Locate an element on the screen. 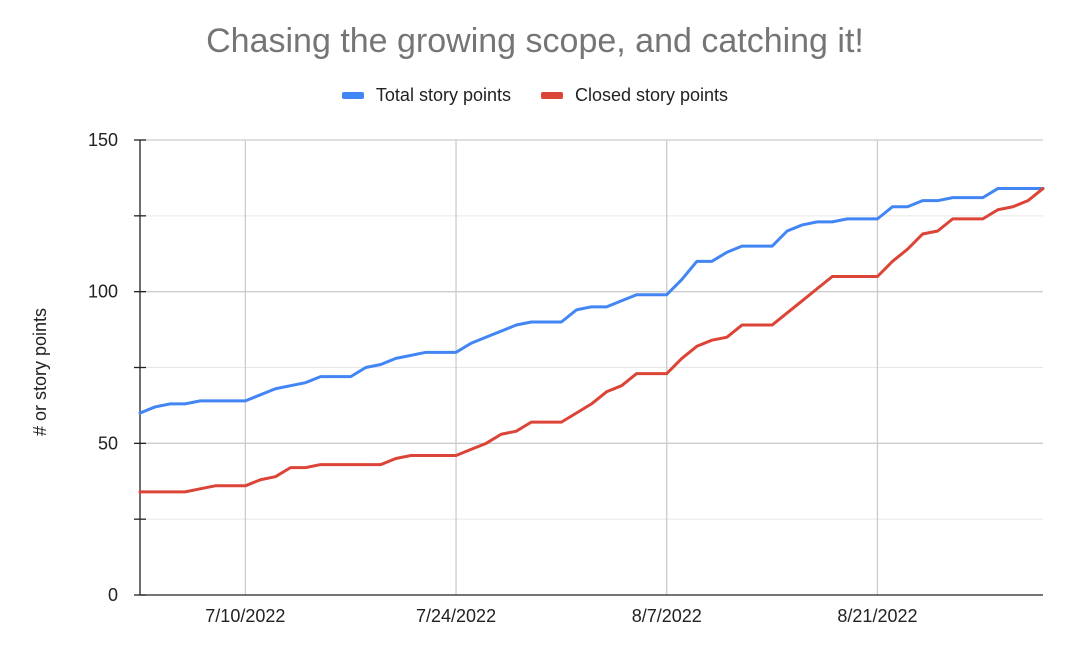 The image size is (1070, 650). y-tick-label: 150 is located at coordinates (103, 140).